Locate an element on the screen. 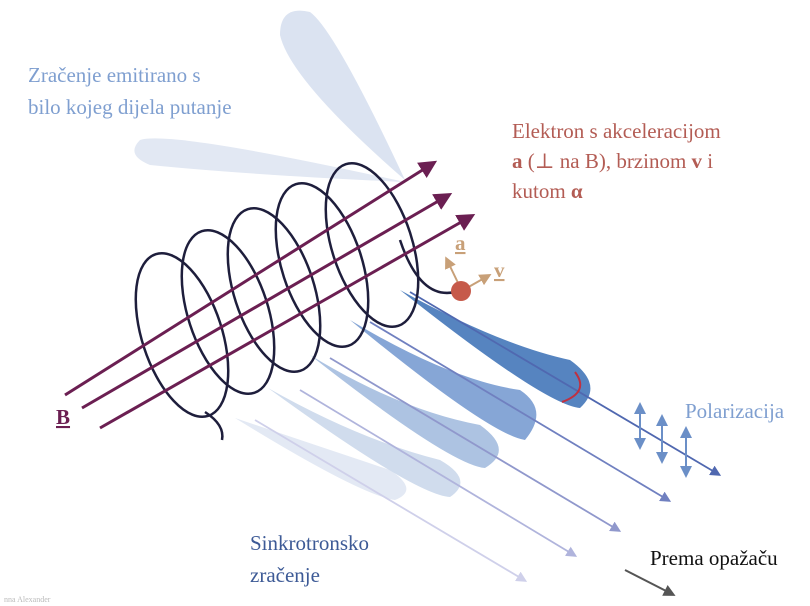  field-label: B is located at coordinates (63, 417).